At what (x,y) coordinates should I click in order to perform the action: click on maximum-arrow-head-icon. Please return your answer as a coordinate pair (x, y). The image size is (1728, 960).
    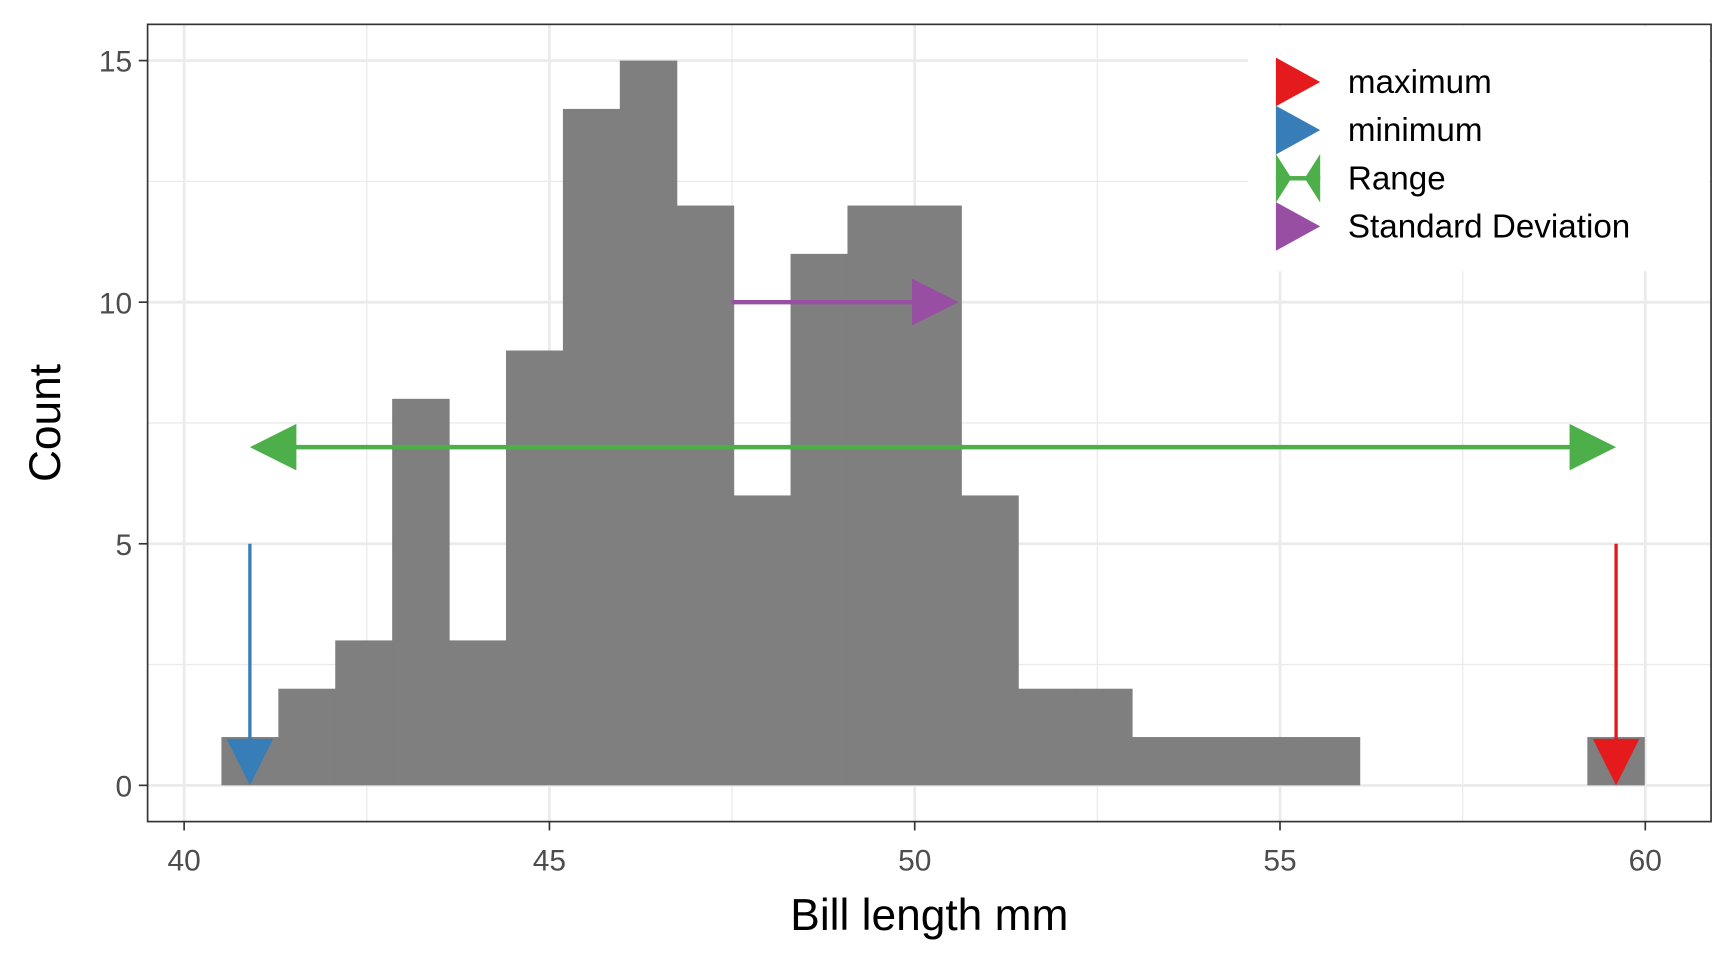
    Looking at the image, I should click on (1616, 762).